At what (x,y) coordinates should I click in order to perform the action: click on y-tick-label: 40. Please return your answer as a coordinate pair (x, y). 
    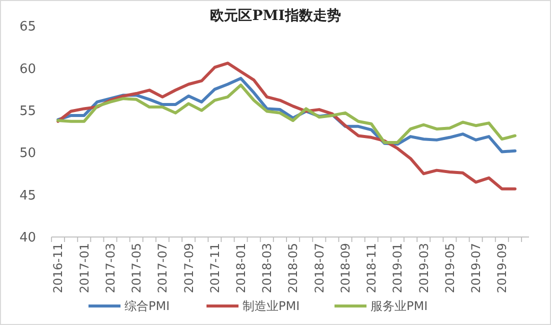
    Looking at the image, I should click on (27, 238).